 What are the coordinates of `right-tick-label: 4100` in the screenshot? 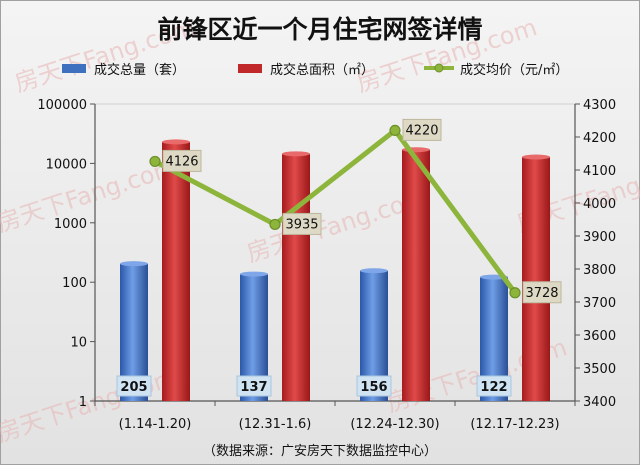 It's located at (599, 171).